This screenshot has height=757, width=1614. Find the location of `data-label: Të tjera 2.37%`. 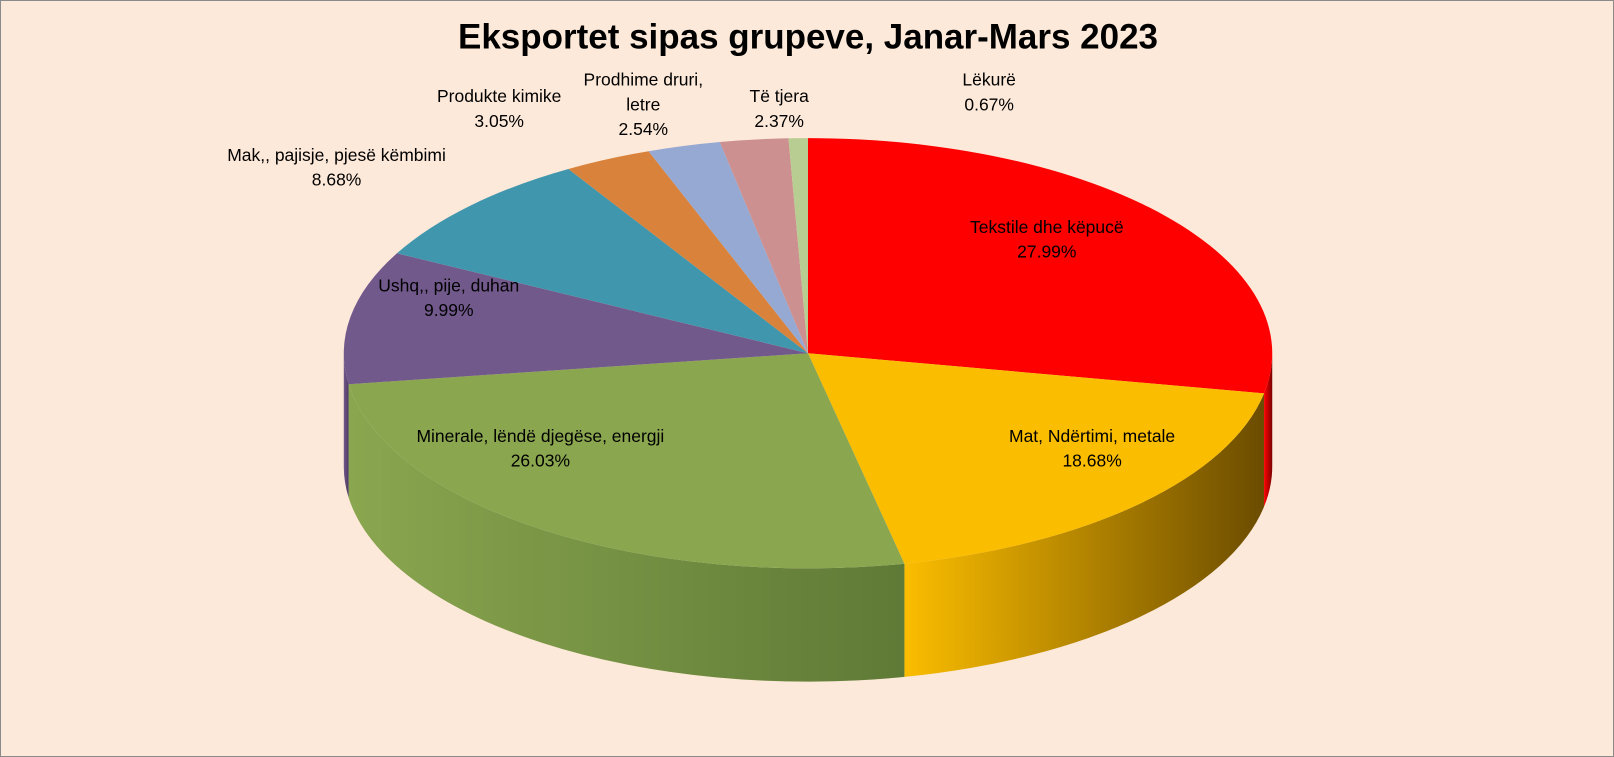

data-label: Të tjera 2.37% is located at coordinates (780, 108).